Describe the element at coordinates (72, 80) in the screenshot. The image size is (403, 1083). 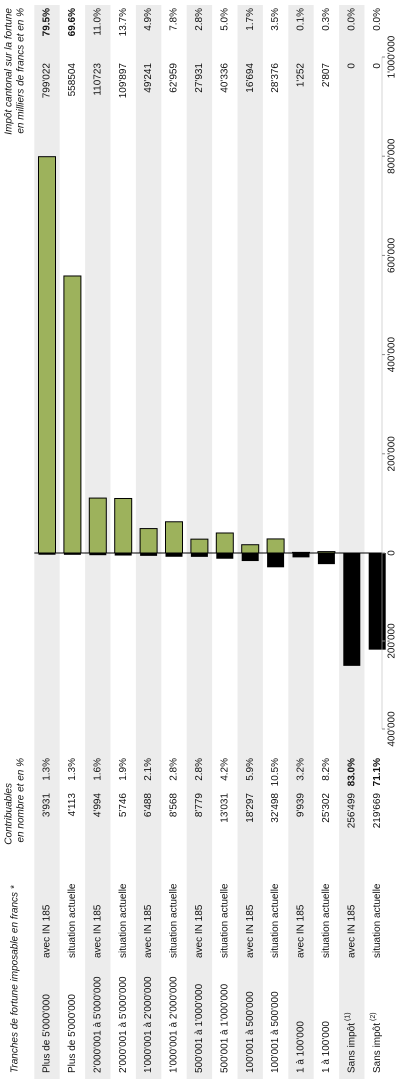
I see `tax-label: 558504` at that location.